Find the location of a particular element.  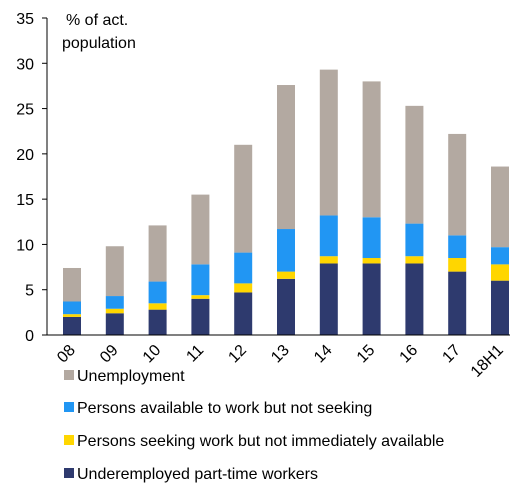

x-tick-label: 16 is located at coordinates (409, 354).